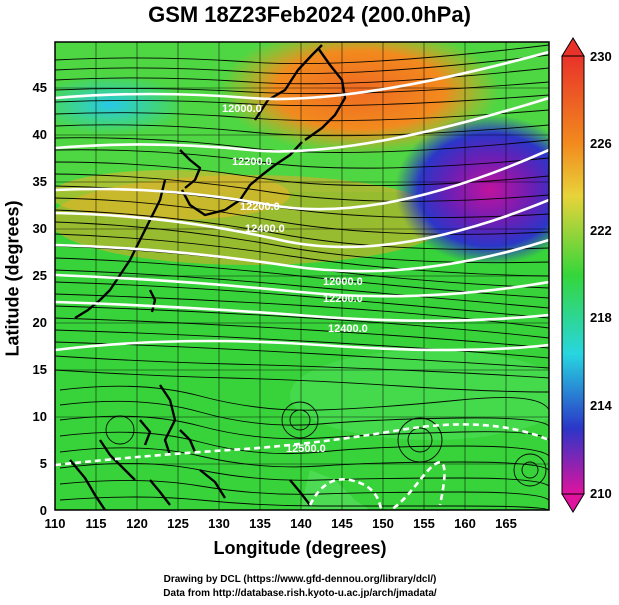  What do you see at coordinates (601, 493) in the screenshot?
I see `colorbar-tick-label: 210` at bounding box center [601, 493].